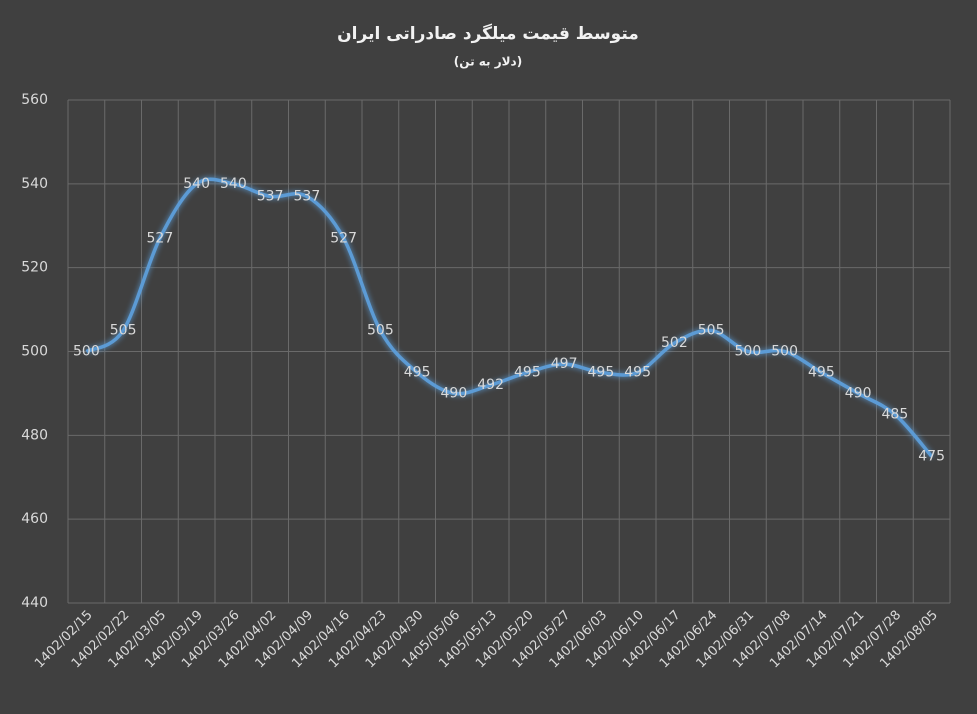 This screenshot has height=714, width=977. What do you see at coordinates (674, 343) in the screenshot?
I see `data-label: 502` at bounding box center [674, 343].